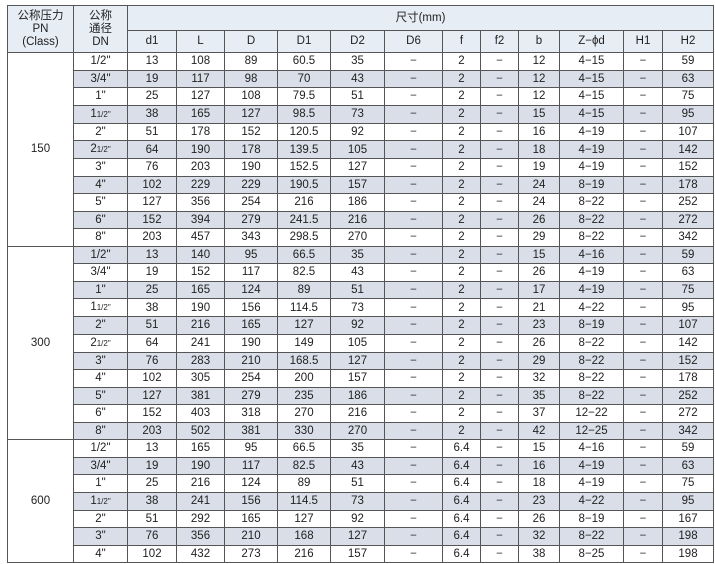 Image resolution: width=715 pixels, height=564 pixels. I want to click on dn-value: 1/2", so click(100, 61).